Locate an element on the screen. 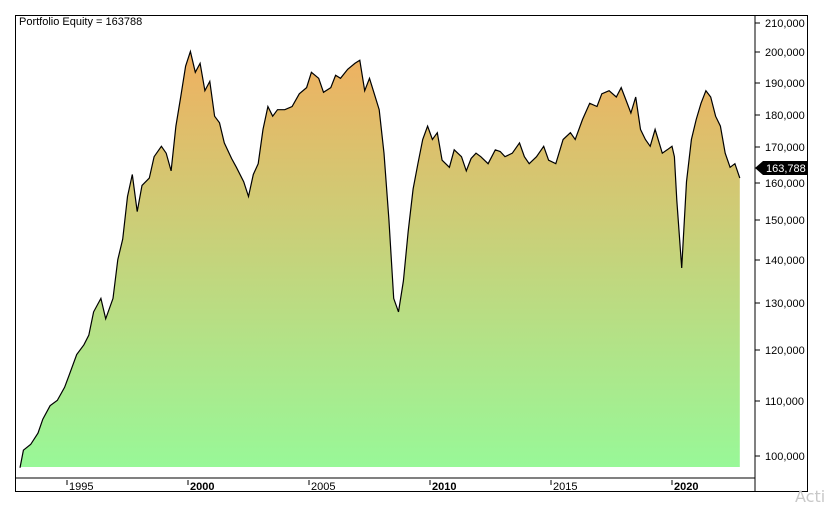 The width and height of the screenshot is (829, 508). x-tick-label: 1995 is located at coordinates (81, 487).